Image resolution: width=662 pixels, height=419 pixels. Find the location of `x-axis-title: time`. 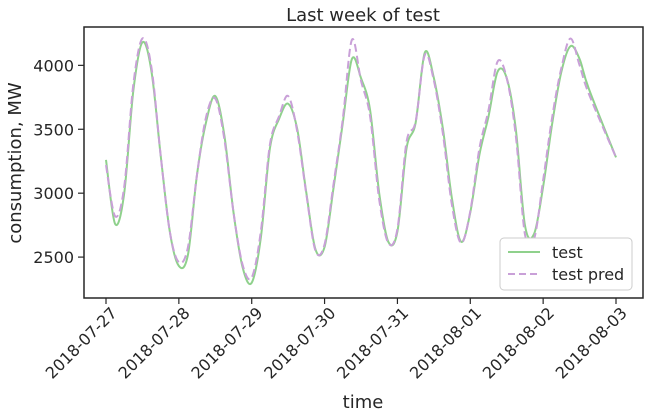

x-axis-title: time is located at coordinates (363, 402).